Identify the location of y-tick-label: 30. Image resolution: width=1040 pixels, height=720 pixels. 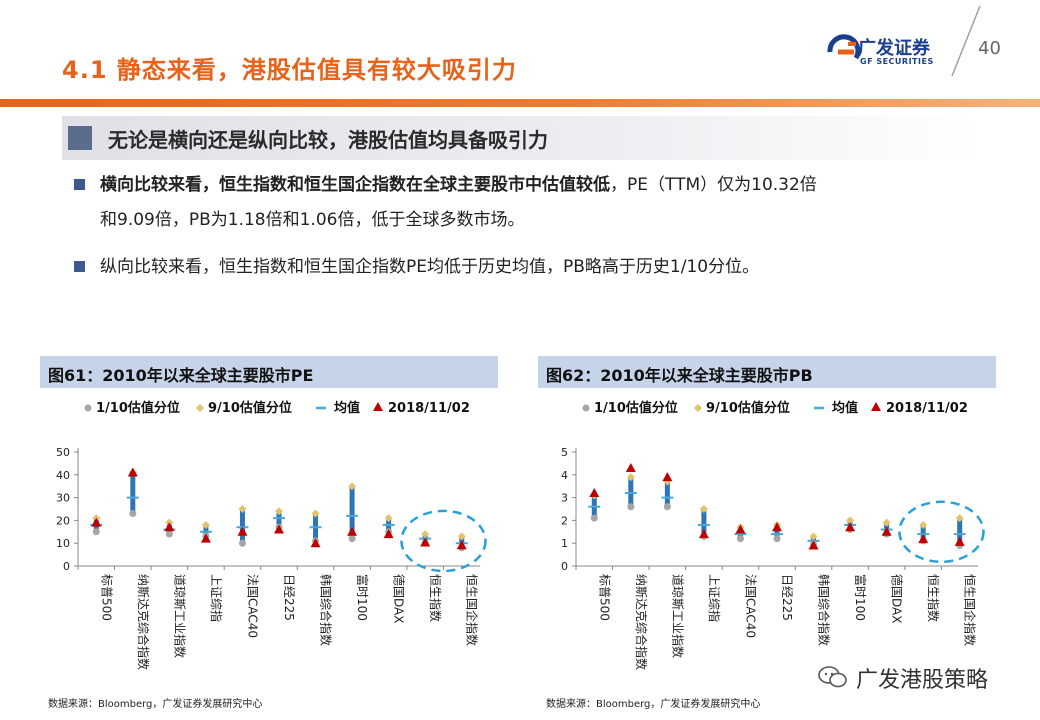
(63, 498).